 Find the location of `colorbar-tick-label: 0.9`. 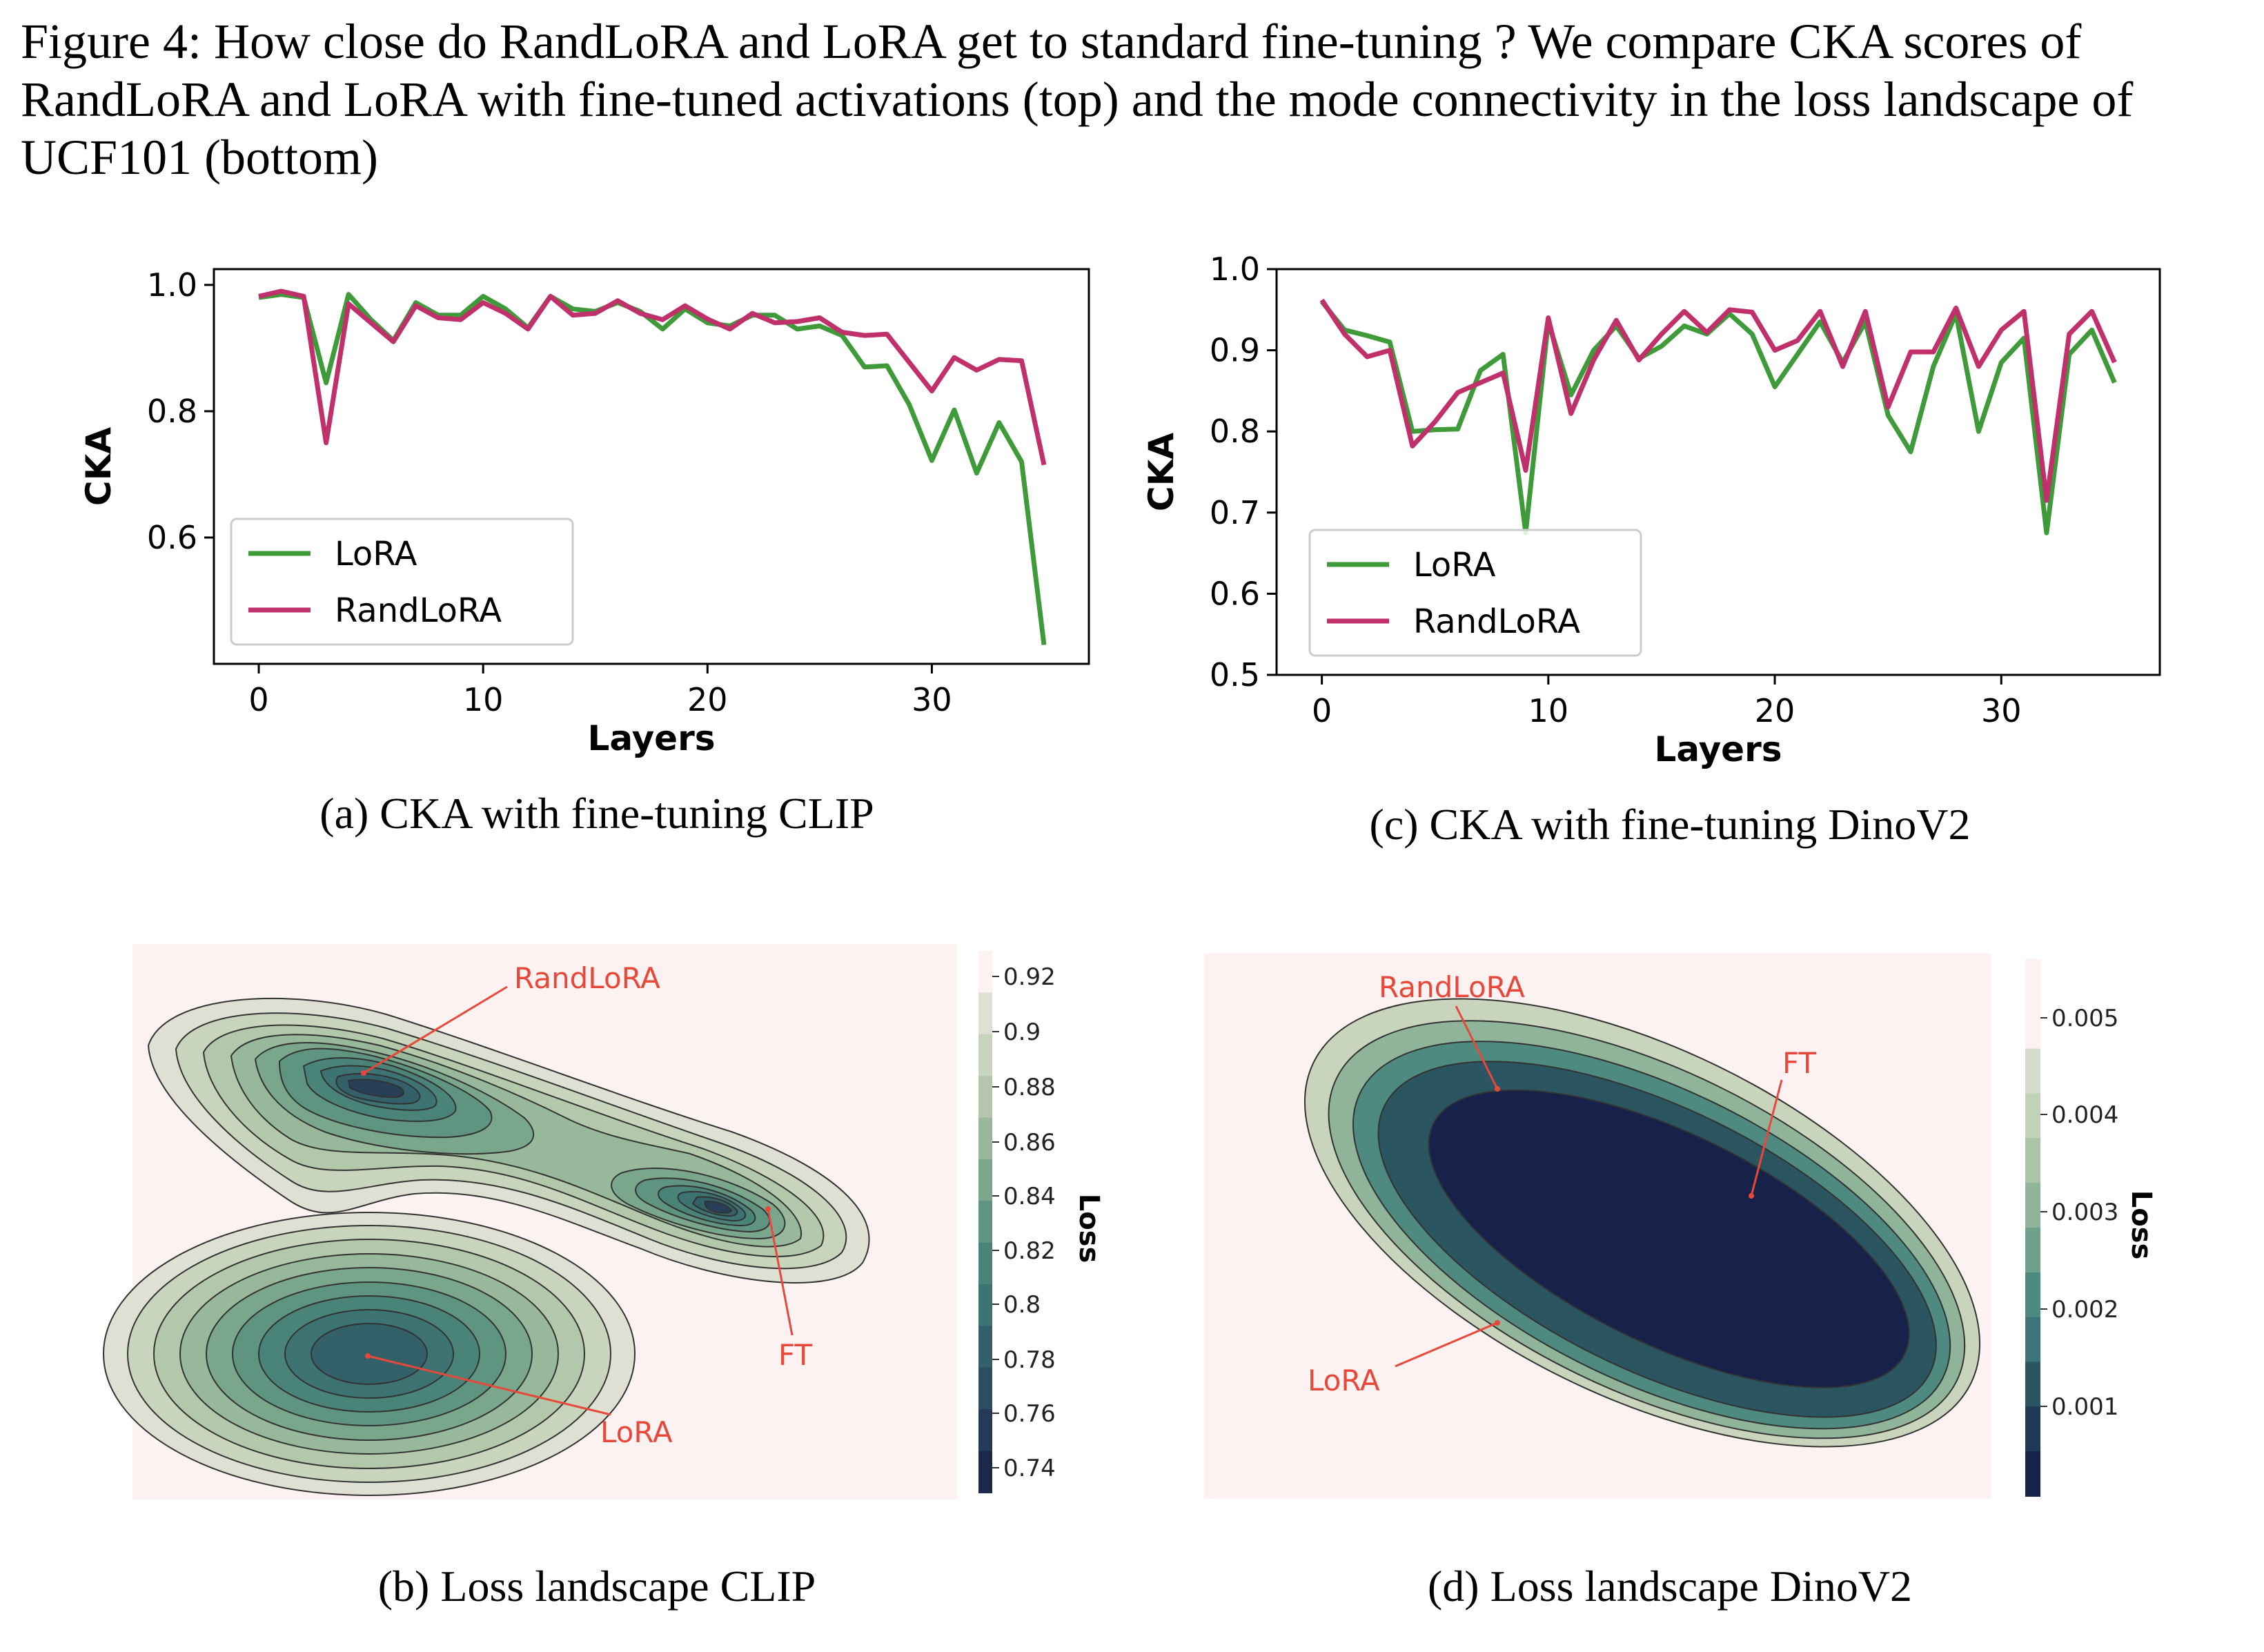

colorbar-tick-label: 0.9 is located at coordinates (1022, 1032).